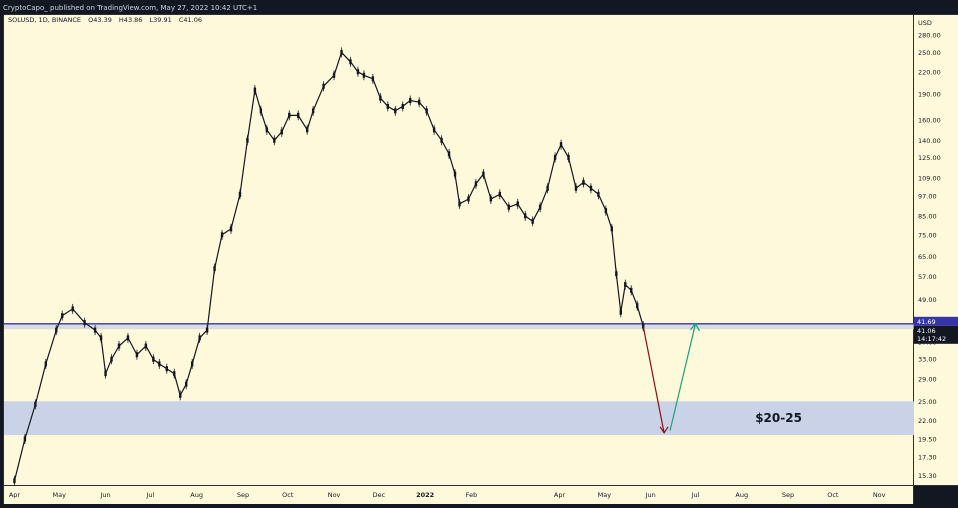 This screenshot has width=958, height=508. What do you see at coordinates (160, 20) in the screenshot?
I see `low-value: L39.91` at bounding box center [160, 20].